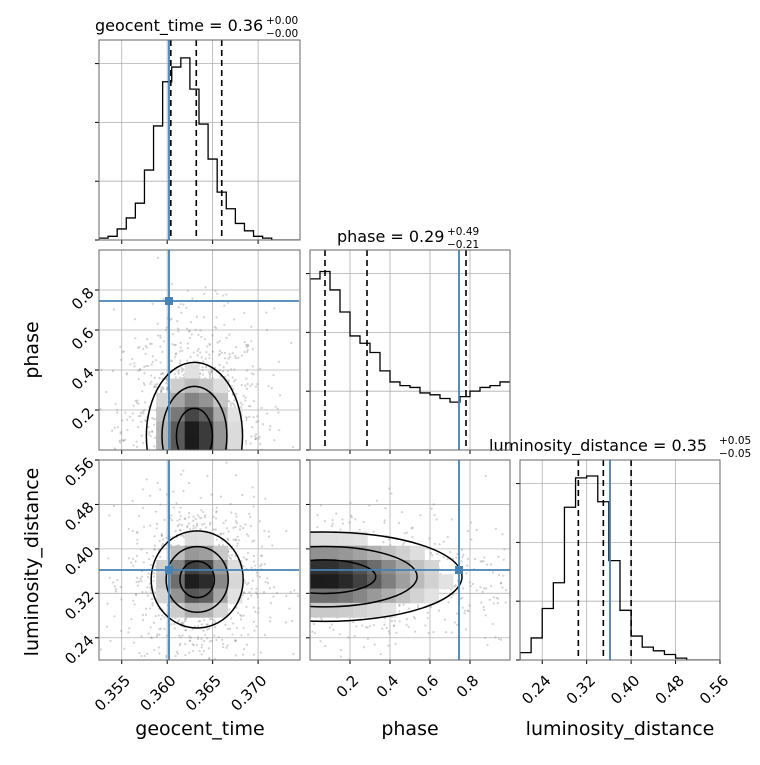 Image resolution: width=760 pixels, height=765 pixels. I want to click on panel2d-luminosity_distance_vs_phase, so click(400, 567).